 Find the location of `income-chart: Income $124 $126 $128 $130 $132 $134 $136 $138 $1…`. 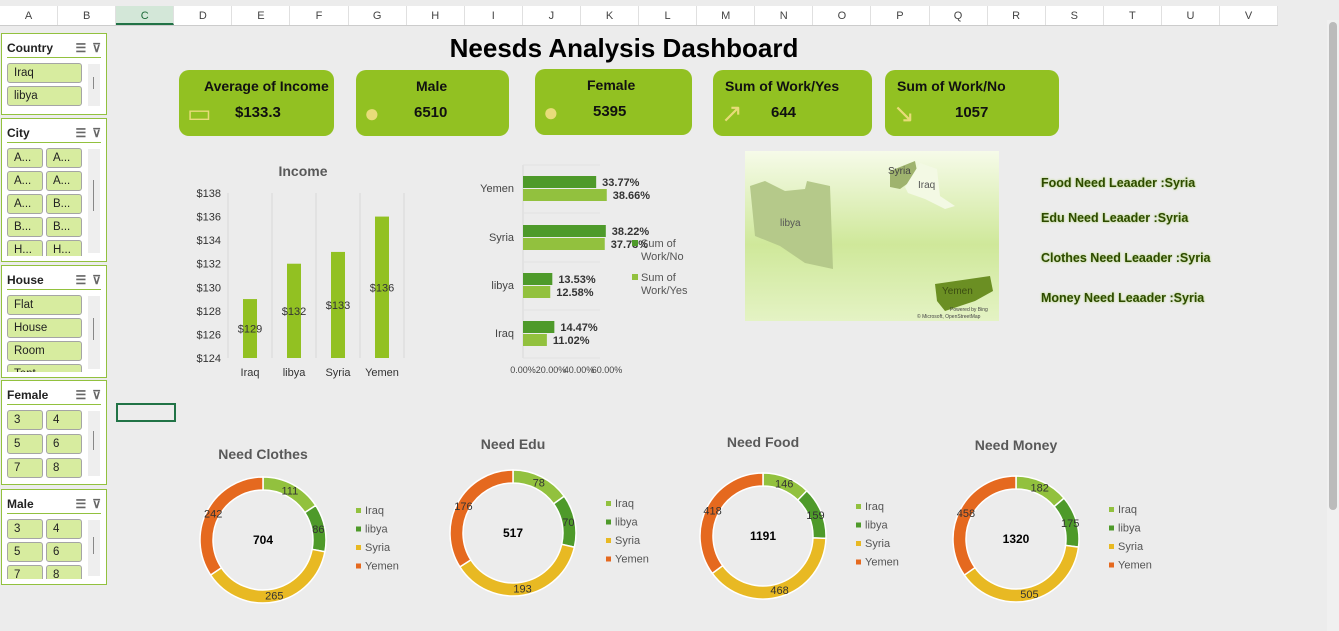

income-chart: Income $124 $126 $128 $130 $132 $134 $136 $138 $1… is located at coordinates (305, 272).